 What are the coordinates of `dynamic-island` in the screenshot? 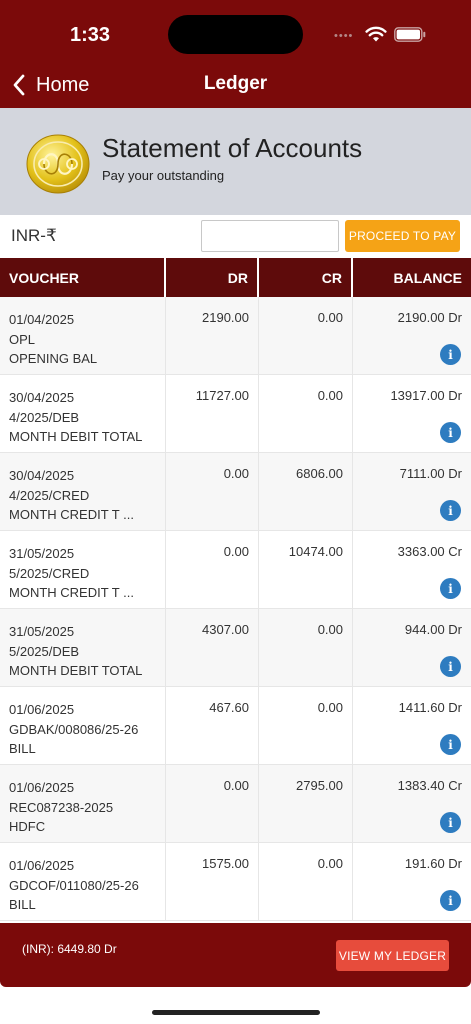 It's located at (235, 34).